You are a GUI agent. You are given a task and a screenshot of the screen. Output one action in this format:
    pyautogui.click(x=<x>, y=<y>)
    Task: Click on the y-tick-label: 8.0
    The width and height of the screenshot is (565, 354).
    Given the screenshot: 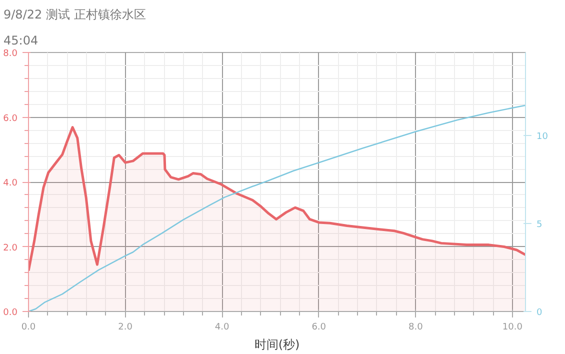 What is the action you would take?
    pyautogui.click(x=10, y=54)
    